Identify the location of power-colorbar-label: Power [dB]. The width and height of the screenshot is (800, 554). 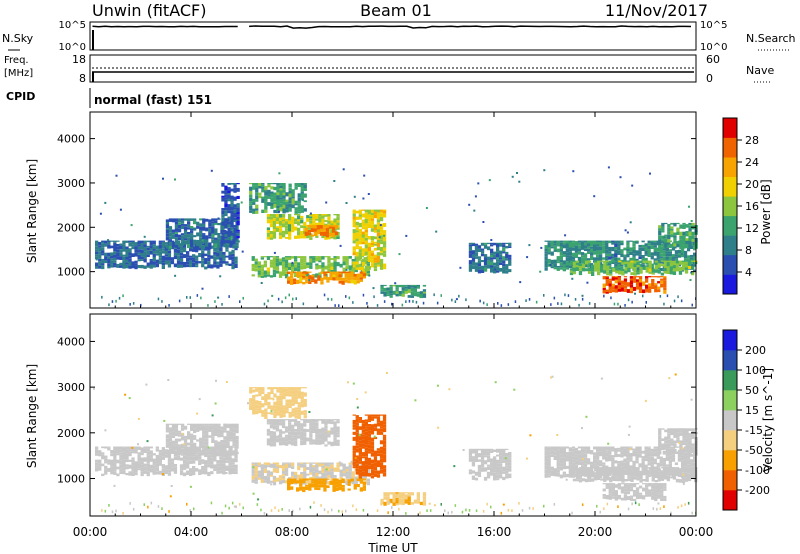
(766, 211).